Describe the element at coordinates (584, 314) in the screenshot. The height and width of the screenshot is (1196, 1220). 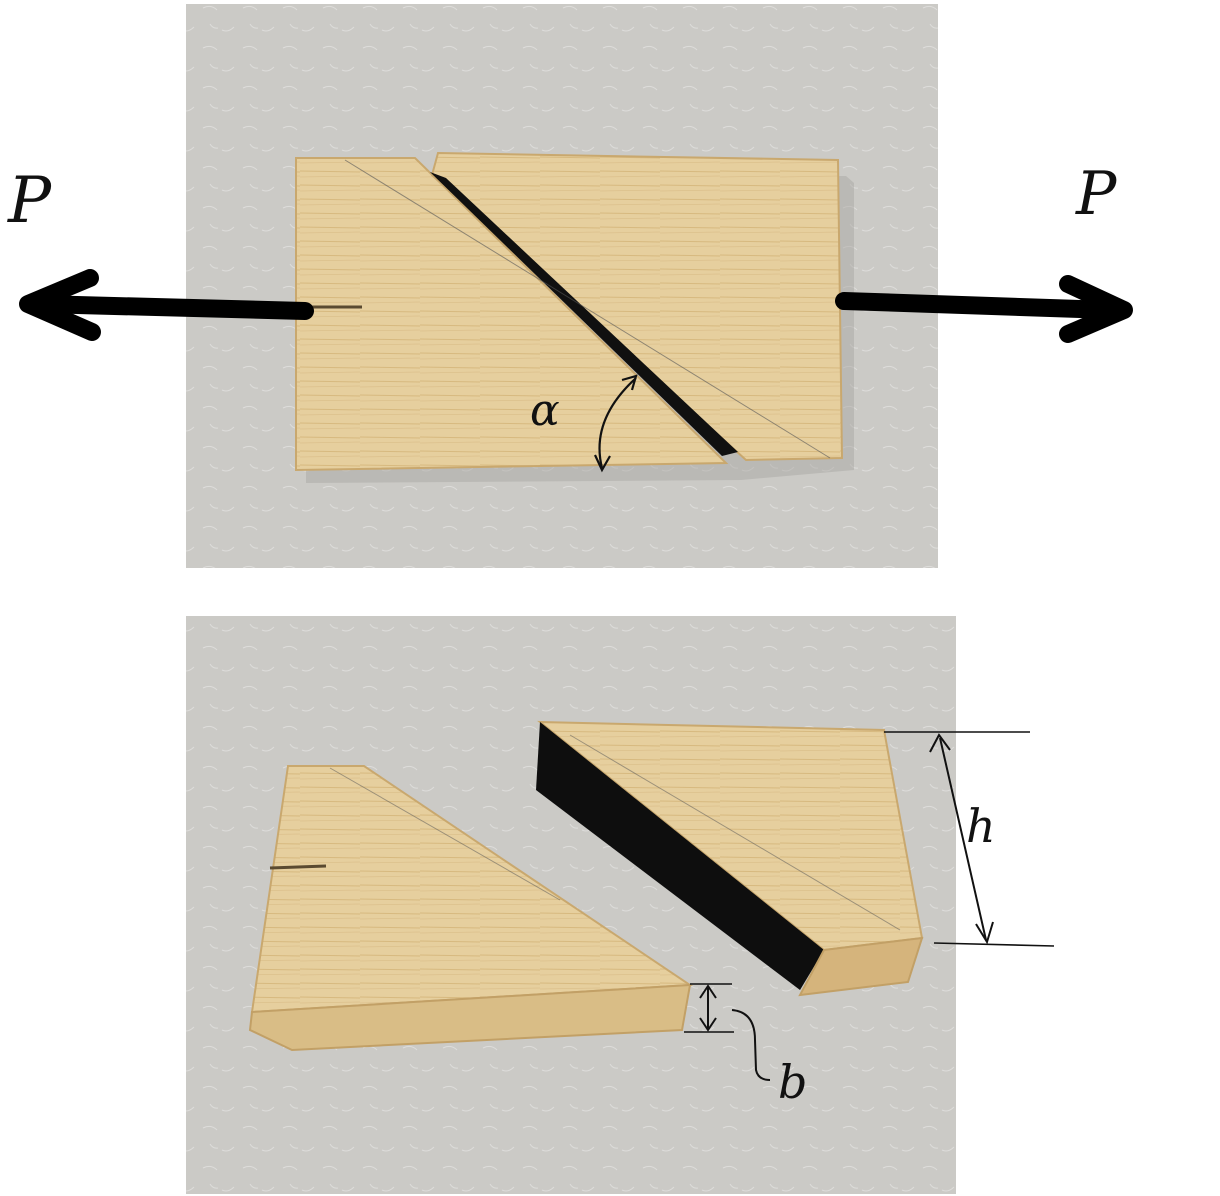
I see `glue-joint` at that location.